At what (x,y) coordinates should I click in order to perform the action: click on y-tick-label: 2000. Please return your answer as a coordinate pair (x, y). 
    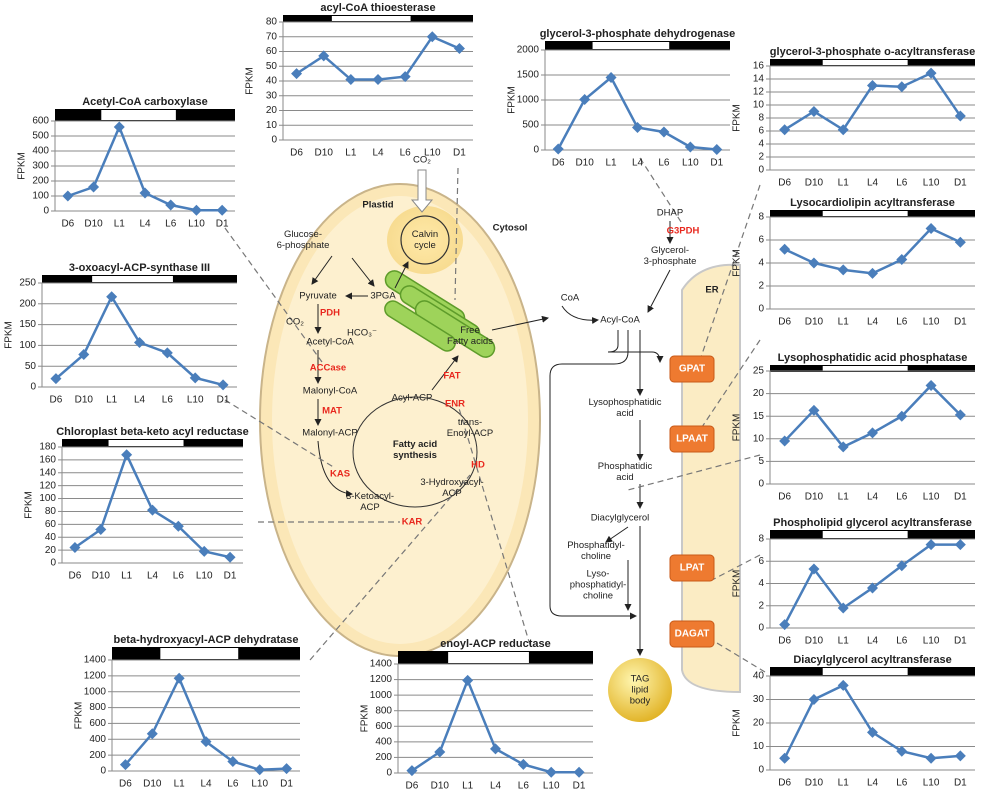
    Looking at the image, I should click on (528, 50).